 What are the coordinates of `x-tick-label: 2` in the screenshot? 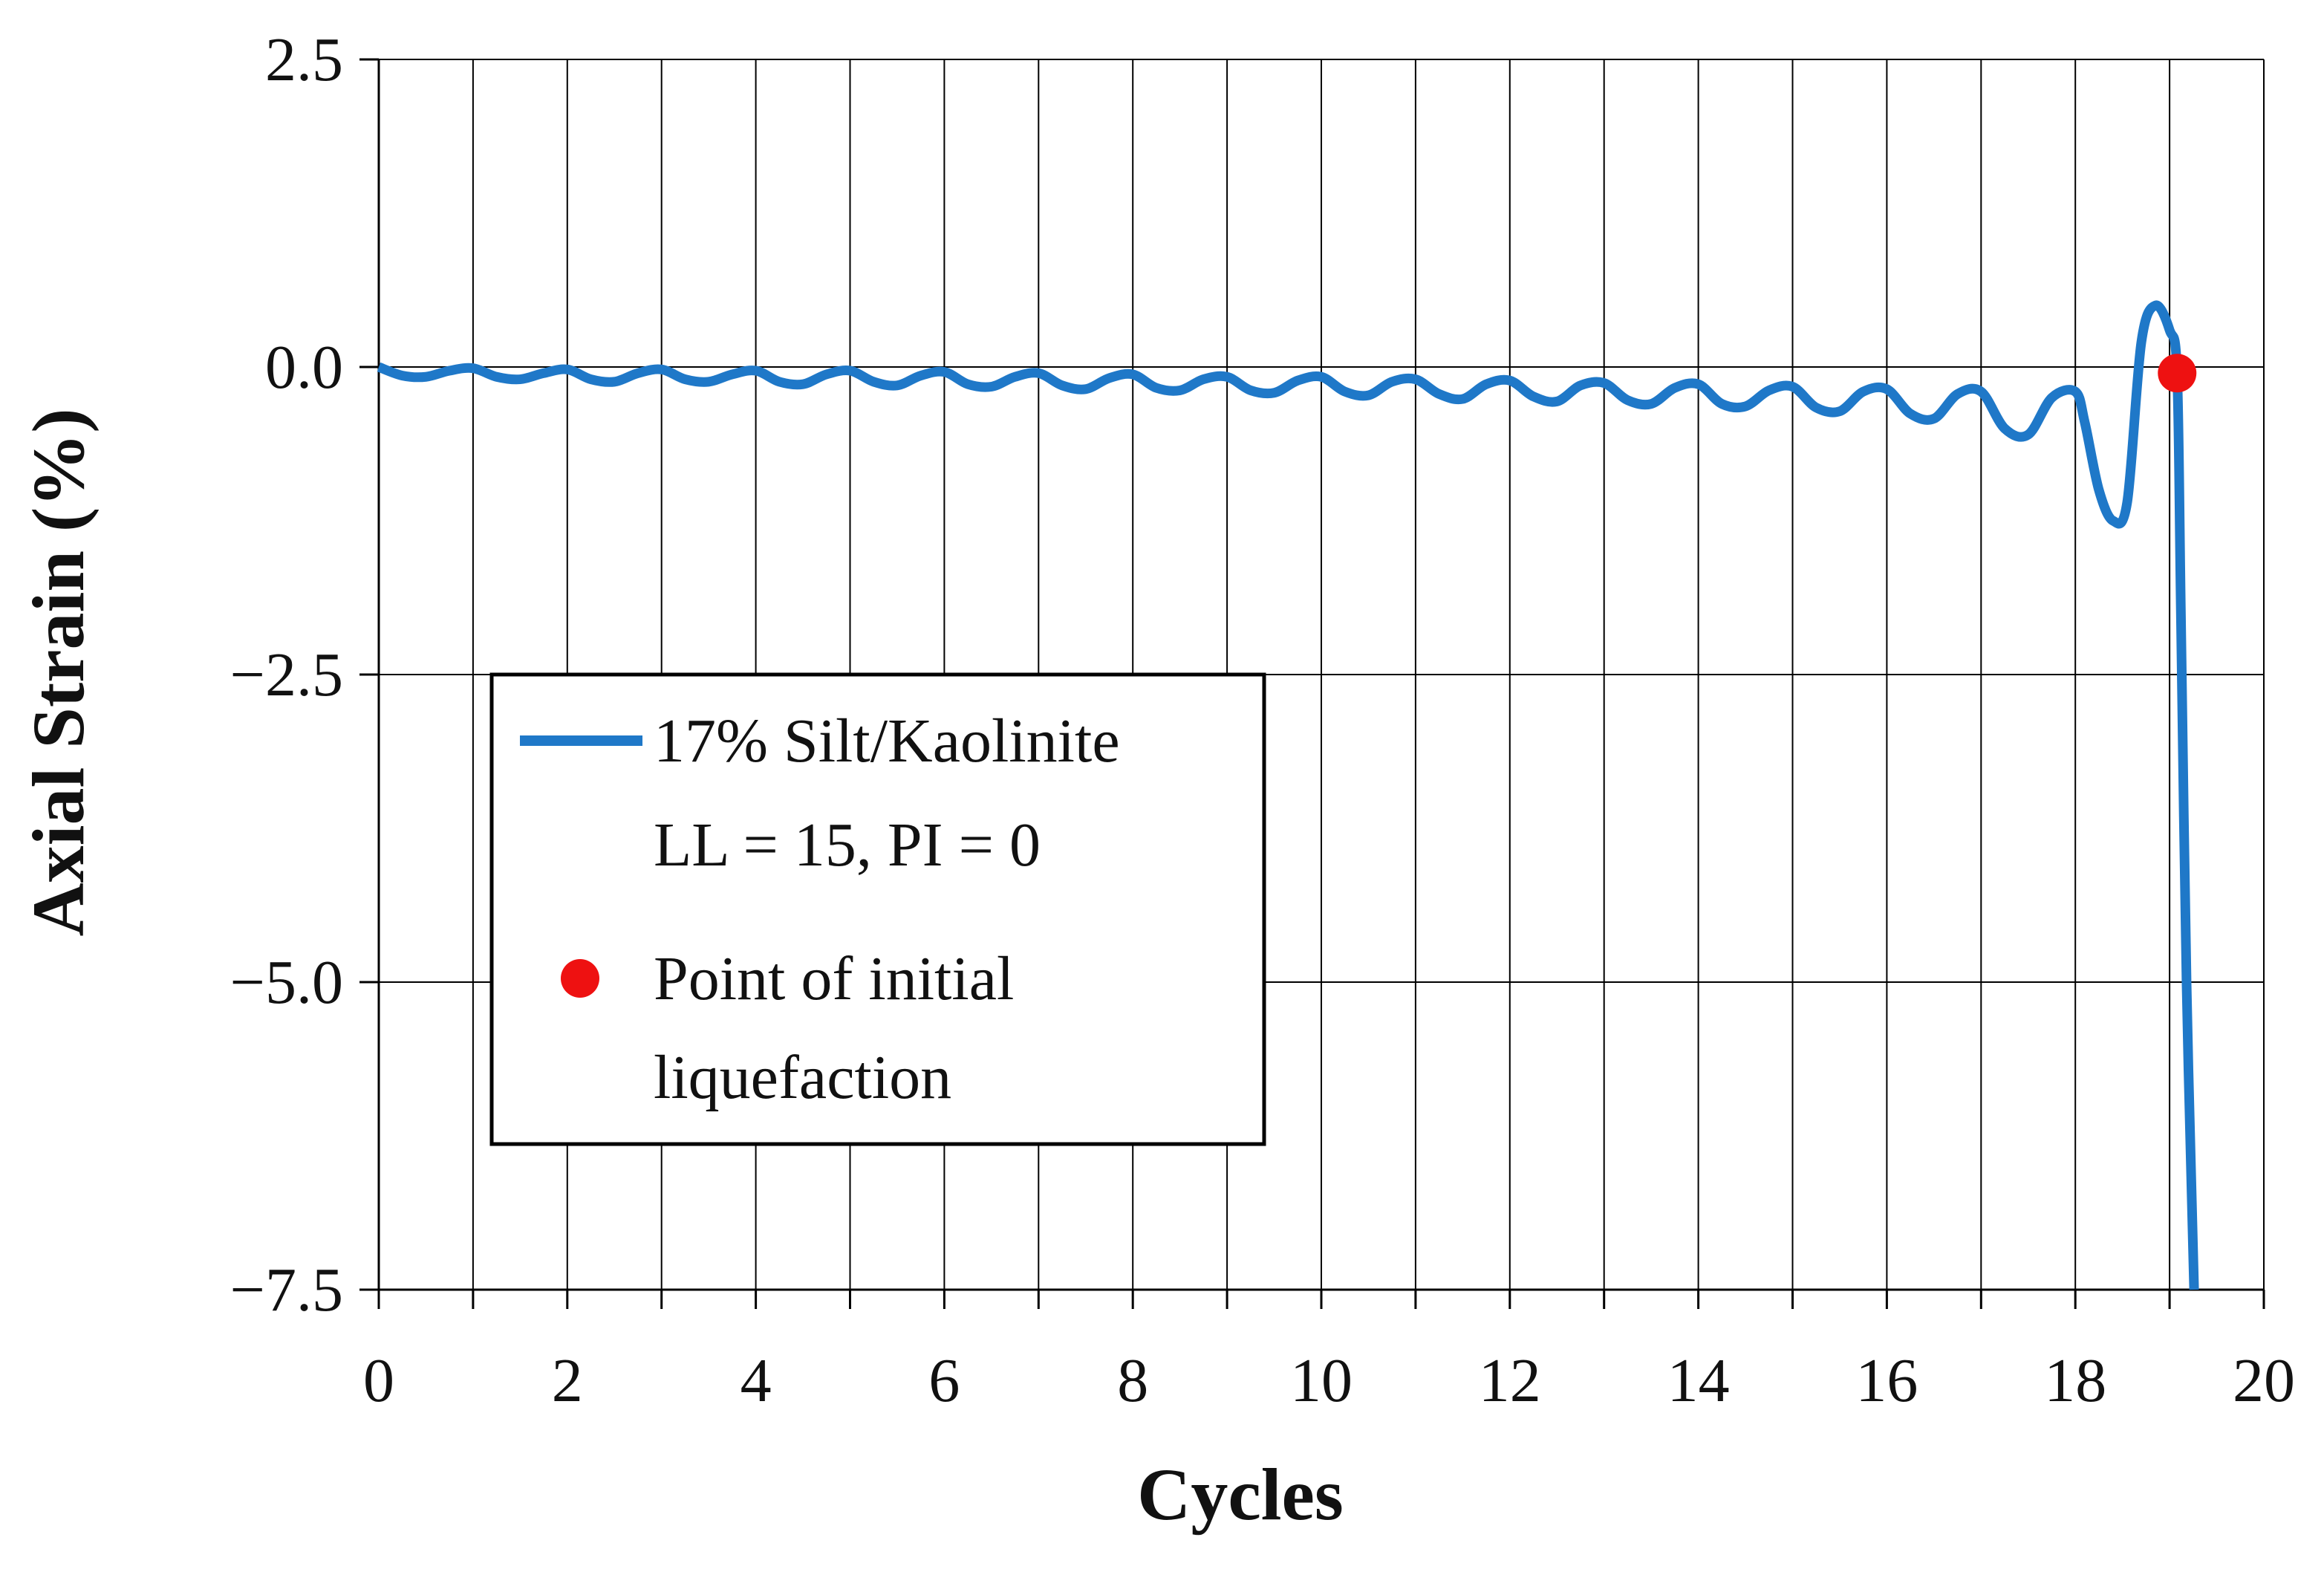 It's located at (568, 1381).